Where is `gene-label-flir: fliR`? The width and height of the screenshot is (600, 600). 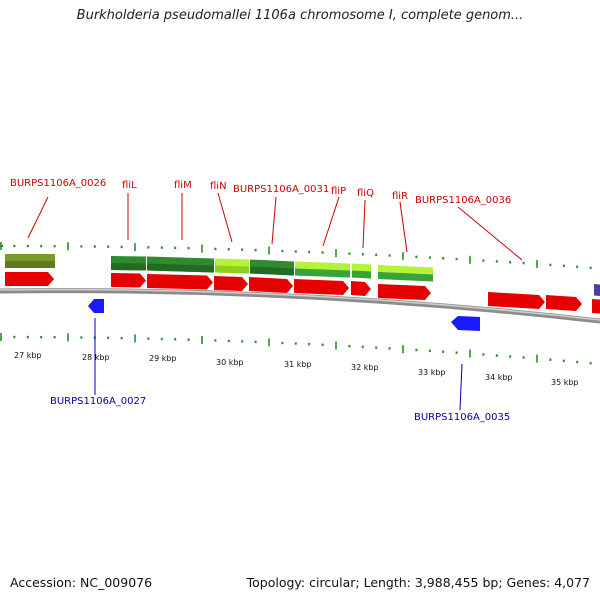
gene-label-flir: fliR is located at coordinates (400, 196).